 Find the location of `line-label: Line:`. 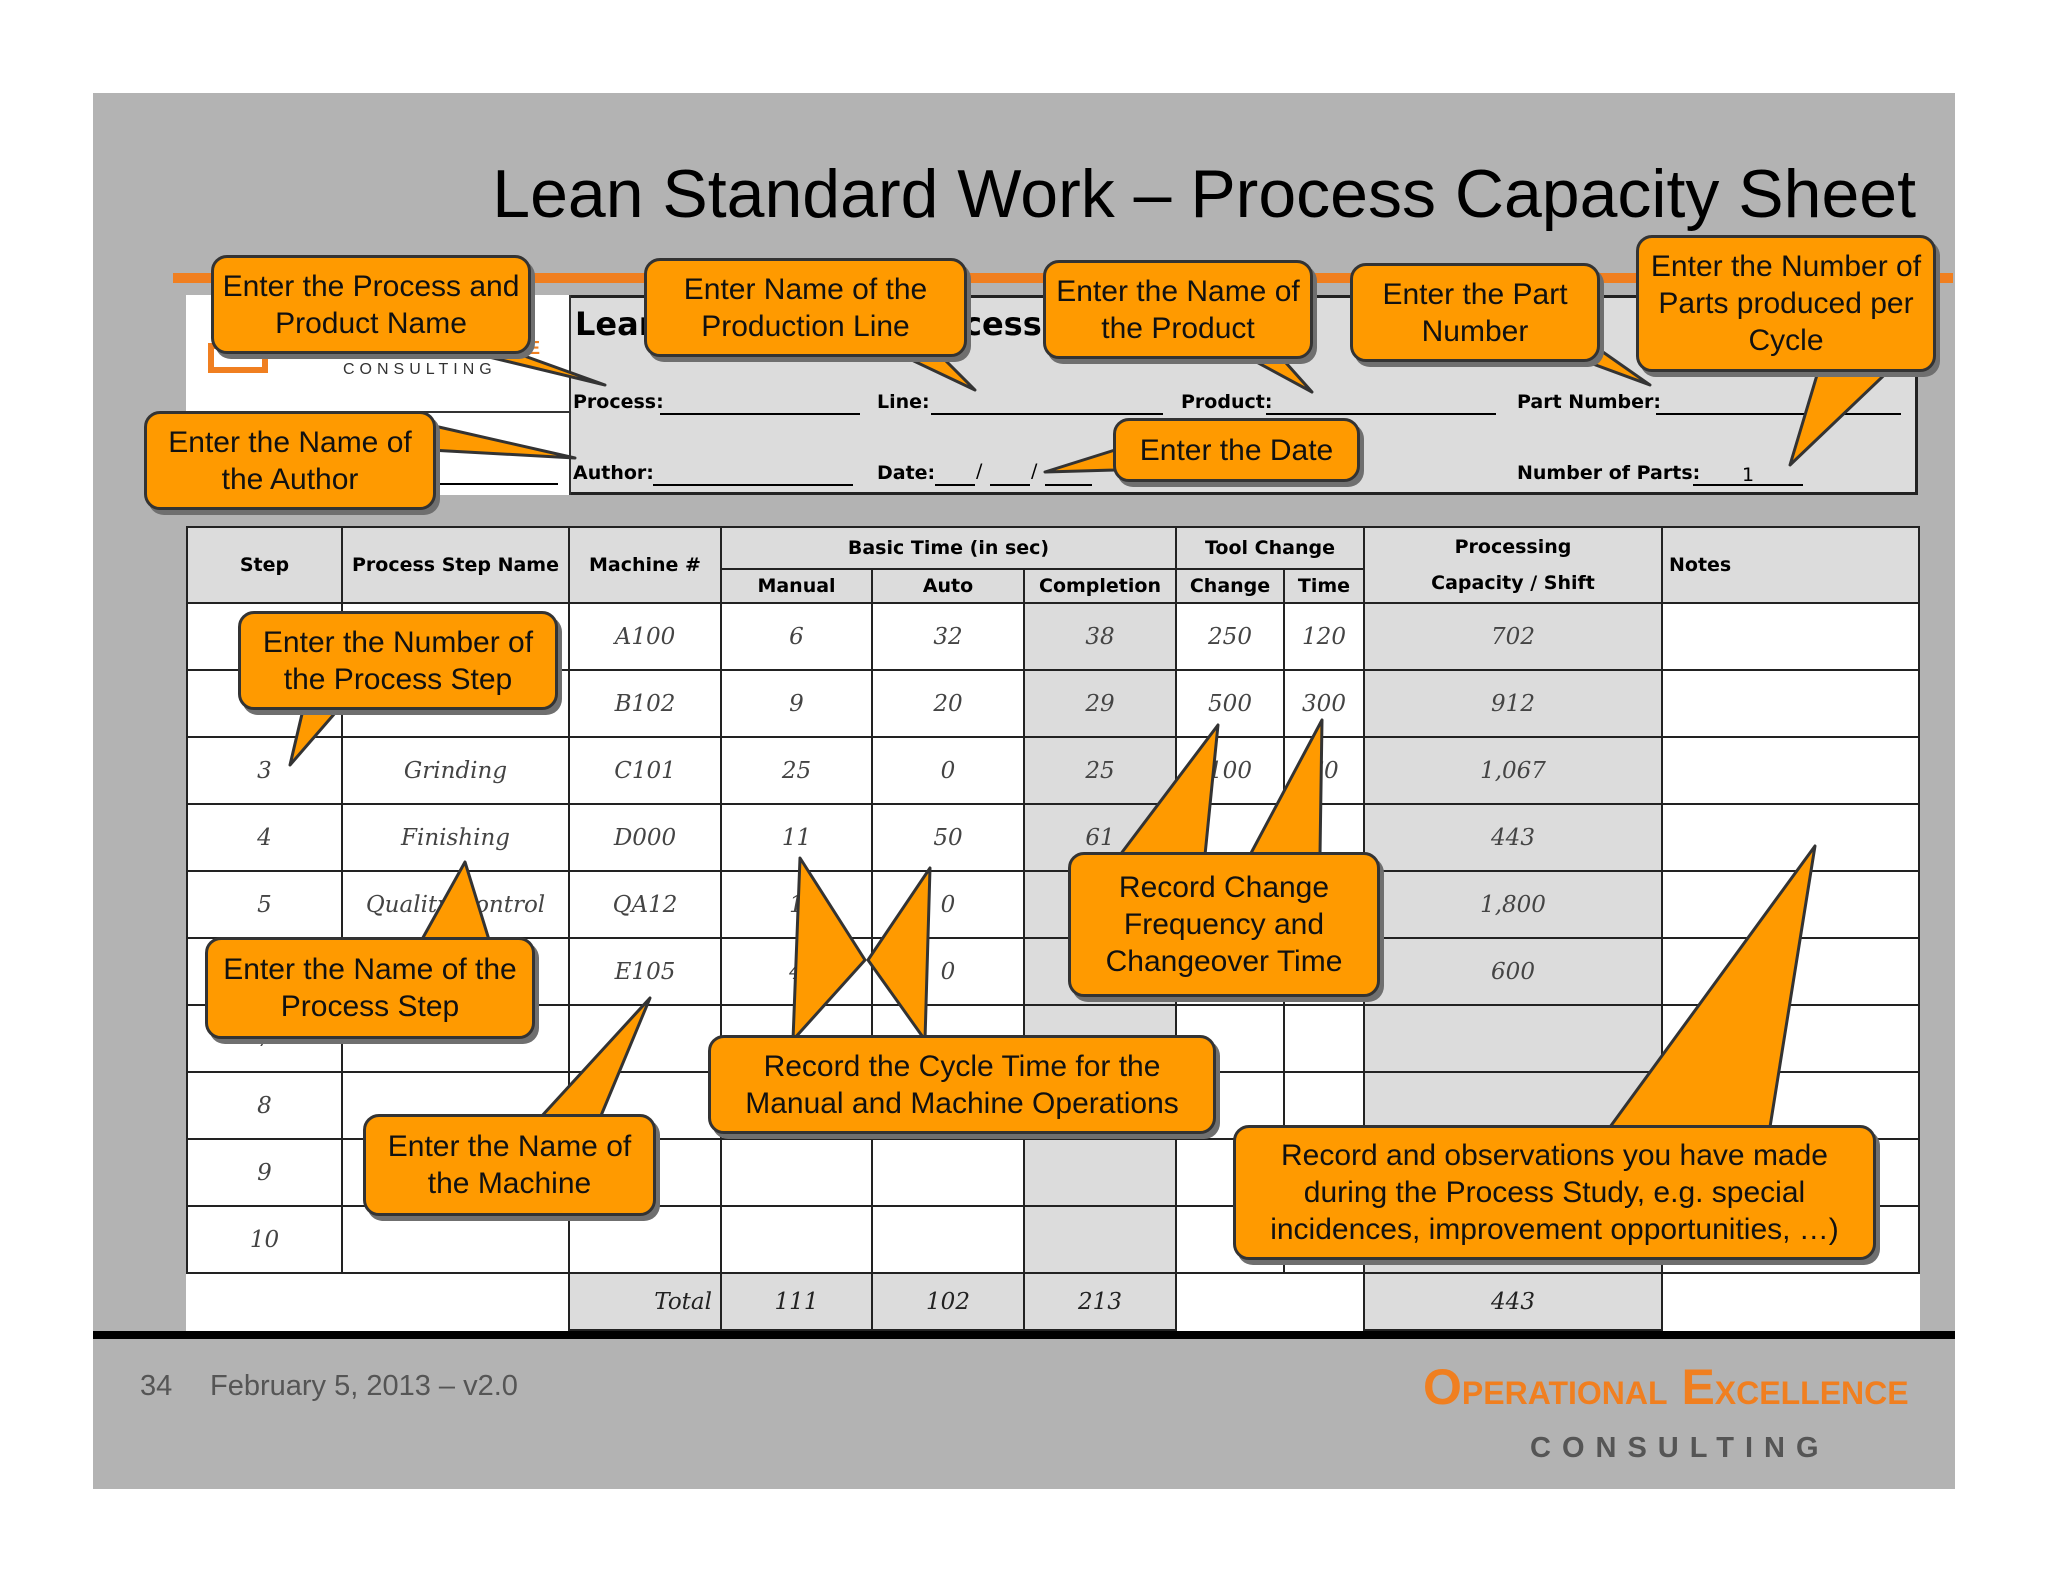

line-label: Line: is located at coordinates (903, 402).